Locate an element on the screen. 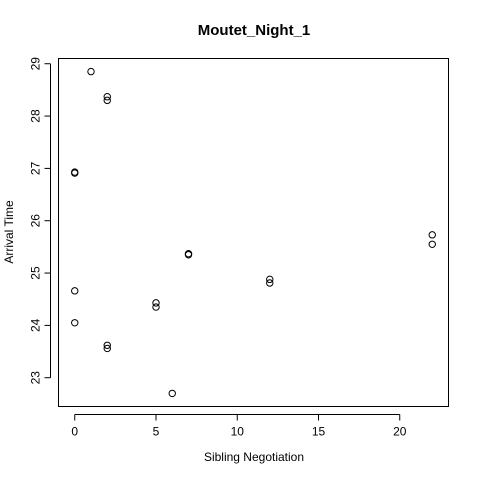  y-tick-label: 28 is located at coordinates (36, 116).